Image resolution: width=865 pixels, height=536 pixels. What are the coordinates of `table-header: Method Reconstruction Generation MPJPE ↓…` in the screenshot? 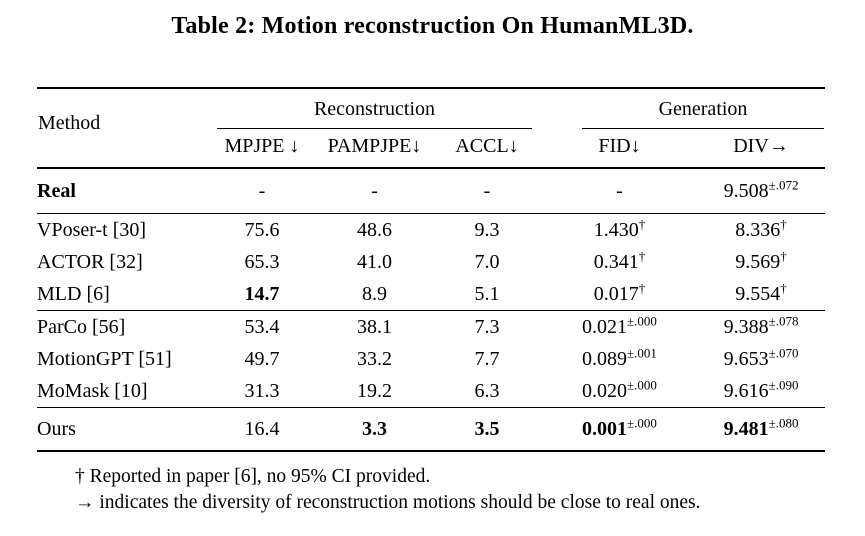 It's located at (431, 128).